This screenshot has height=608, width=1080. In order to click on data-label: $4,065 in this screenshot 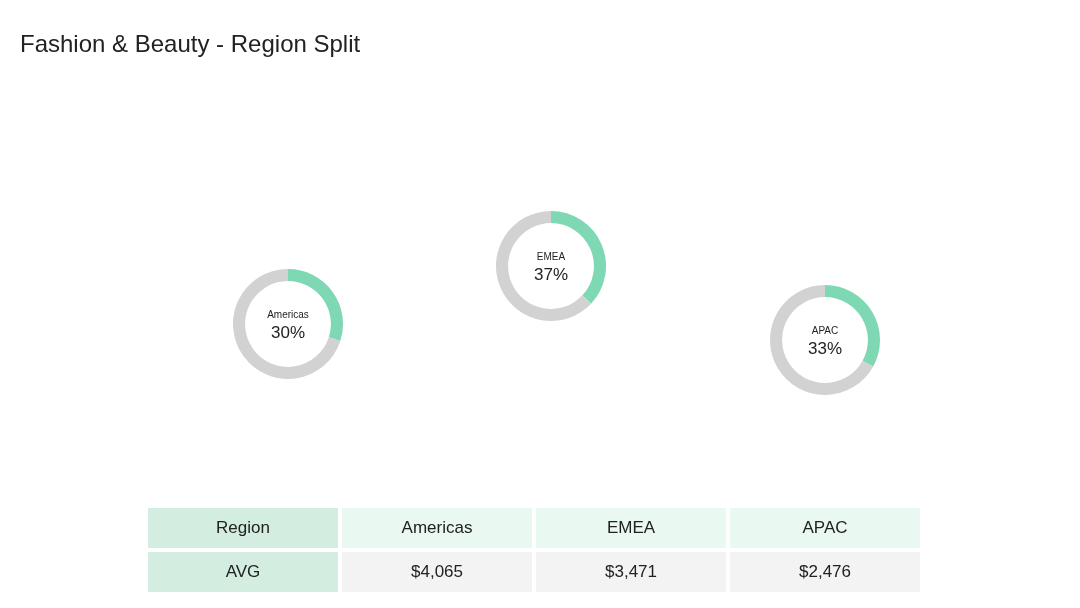, I will do `click(437, 572)`.